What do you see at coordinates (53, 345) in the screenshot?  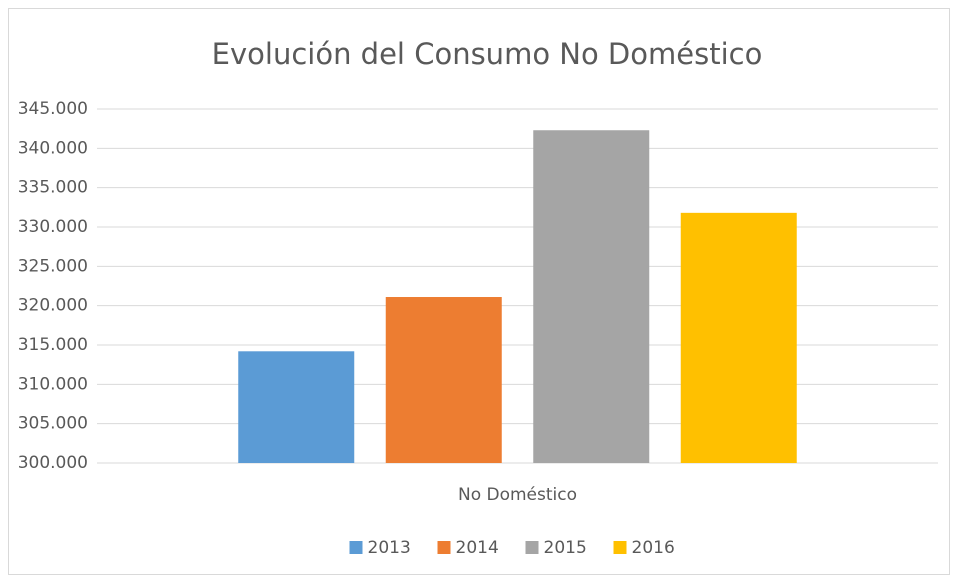 I see `y-tick-label: 315.000` at bounding box center [53, 345].